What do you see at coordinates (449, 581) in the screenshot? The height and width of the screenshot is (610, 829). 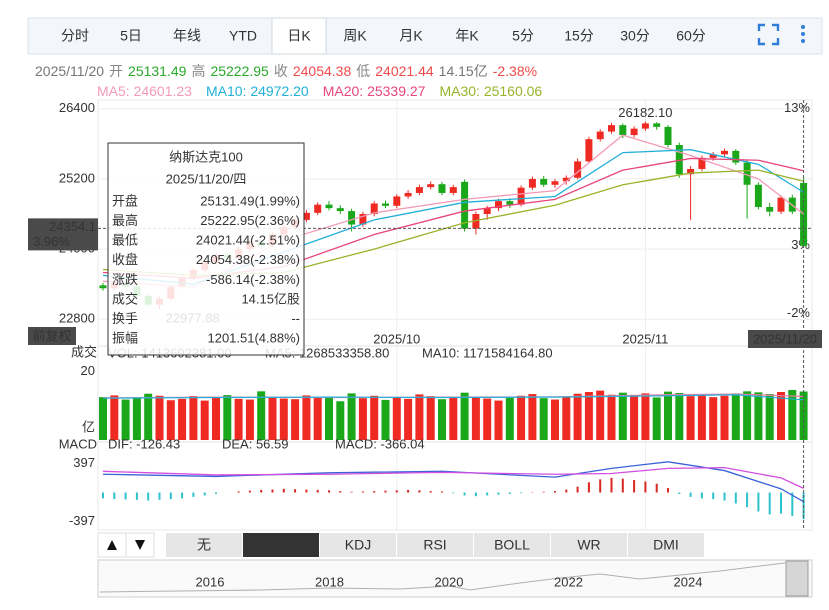 I see `navigator-year: 2020` at bounding box center [449, 581].